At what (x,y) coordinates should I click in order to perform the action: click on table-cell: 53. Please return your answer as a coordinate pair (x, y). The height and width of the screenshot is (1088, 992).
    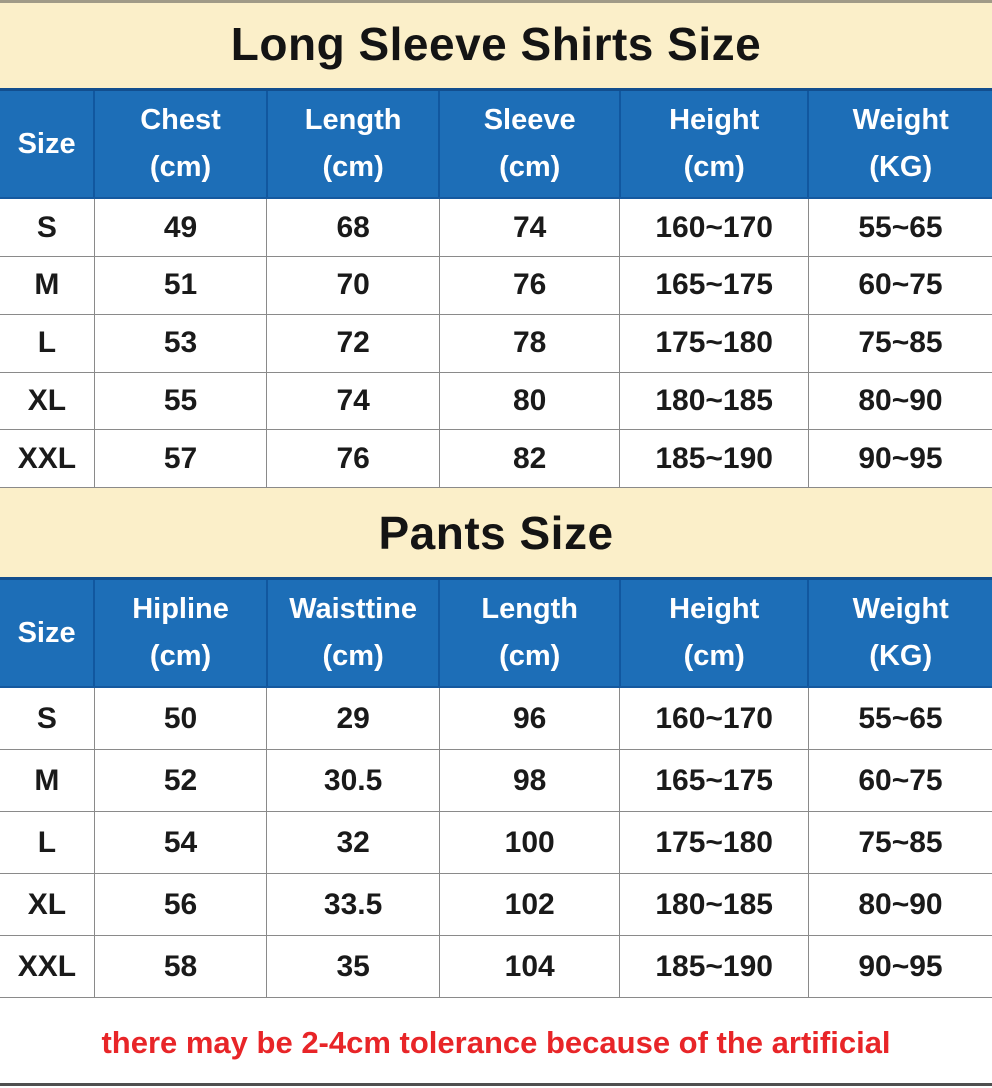
    Looking at the image, I should click on (180, 343).